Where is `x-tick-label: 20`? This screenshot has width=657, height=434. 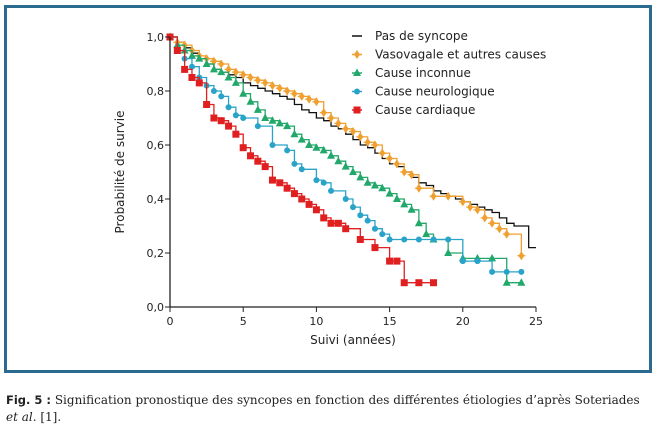
x-tick-label: 20 is located at coordinates (463, 321).